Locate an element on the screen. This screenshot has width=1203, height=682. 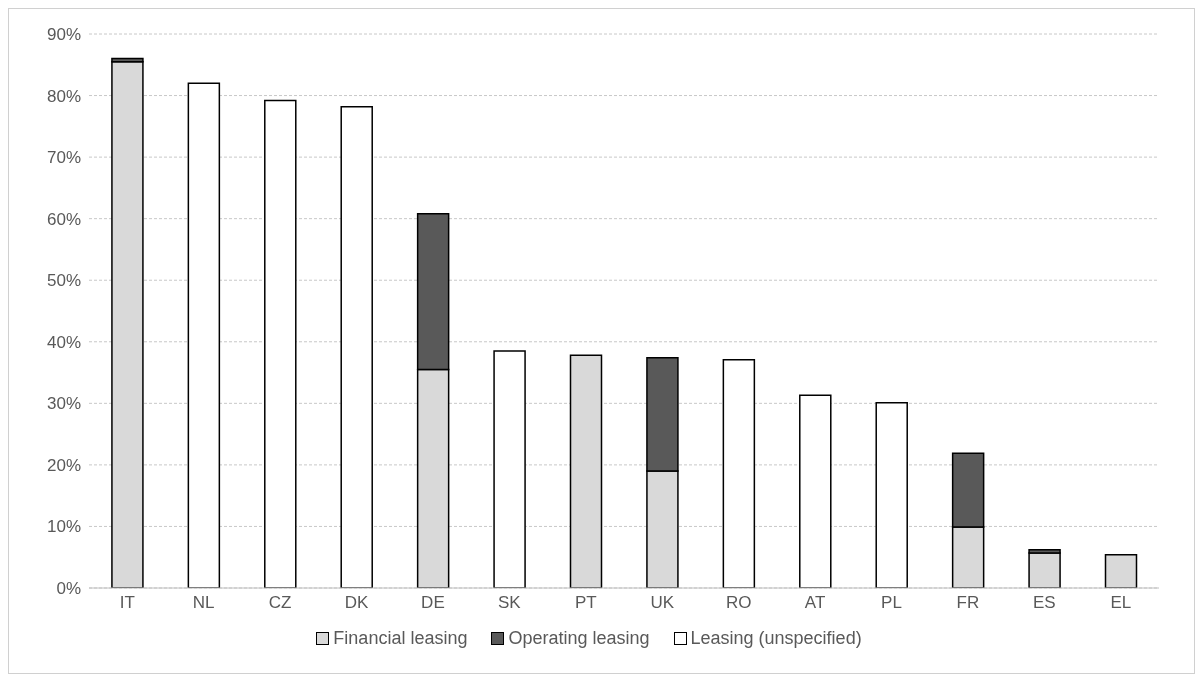
y-tick-label: 0% is located at coordinates (68, 589).